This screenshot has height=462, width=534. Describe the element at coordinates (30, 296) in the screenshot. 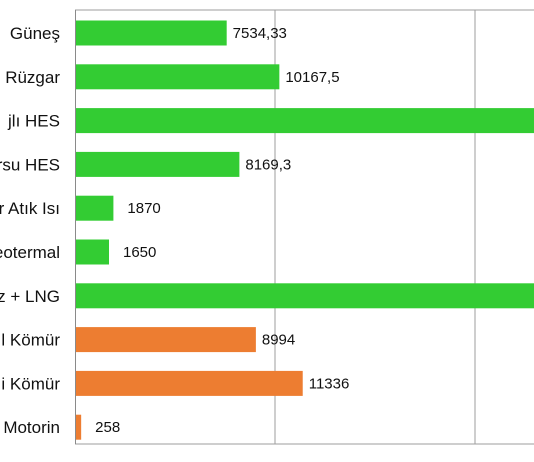

I see `category-label: z + LNG` at that location.